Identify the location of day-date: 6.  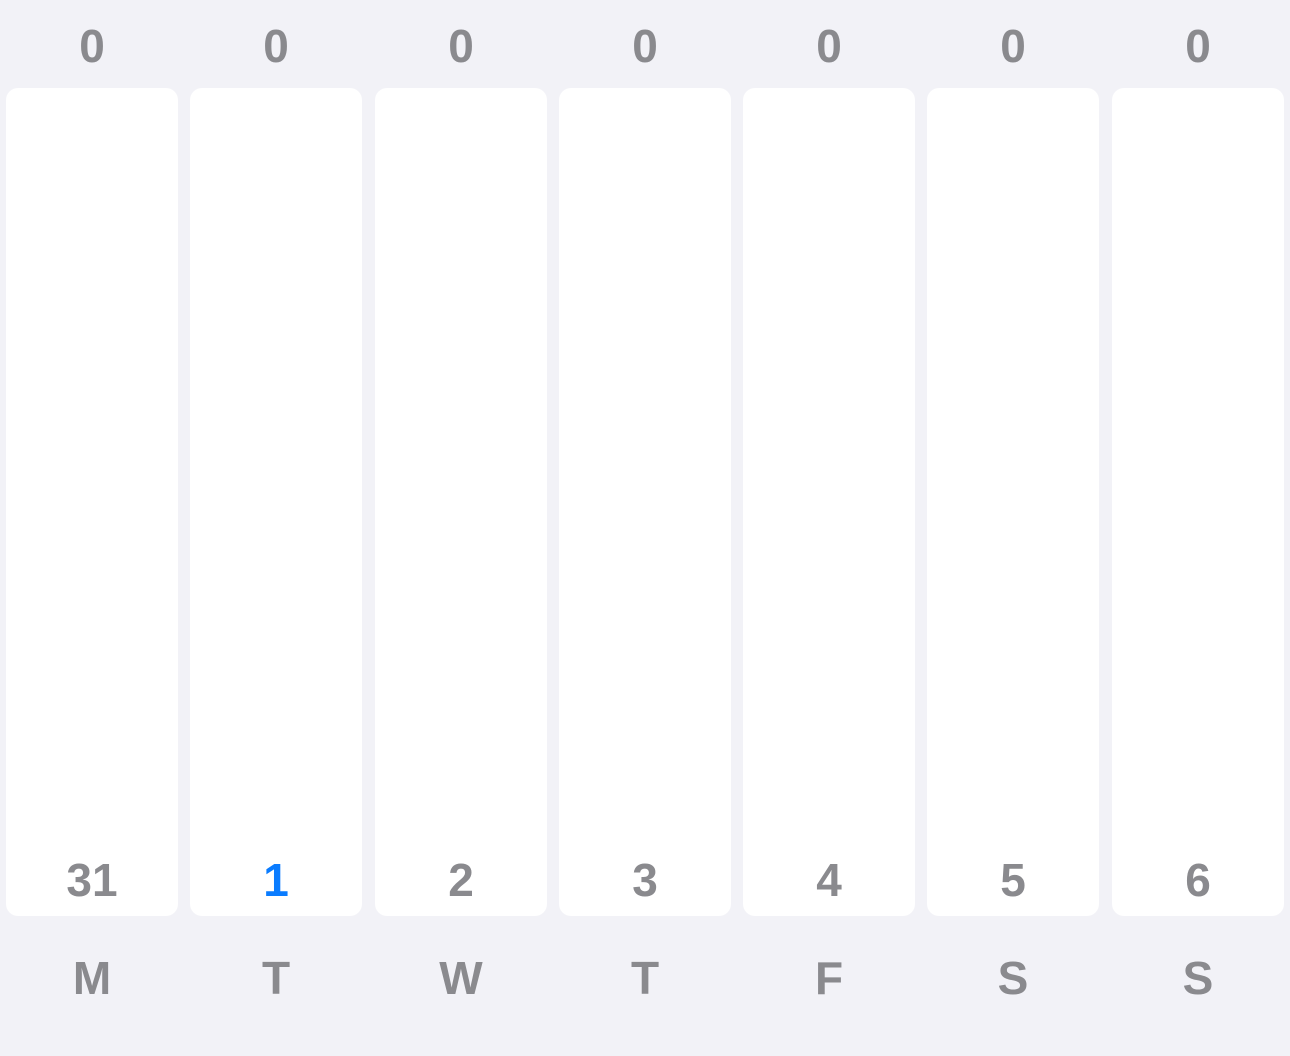
(1198, 880).